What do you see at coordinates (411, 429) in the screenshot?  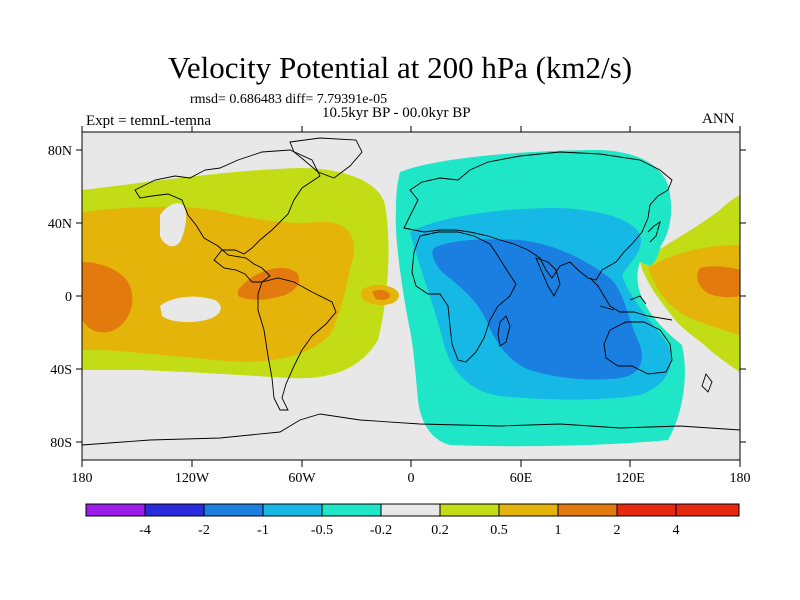 I see `coastline-antarctica` at bounding box center [411, 429].